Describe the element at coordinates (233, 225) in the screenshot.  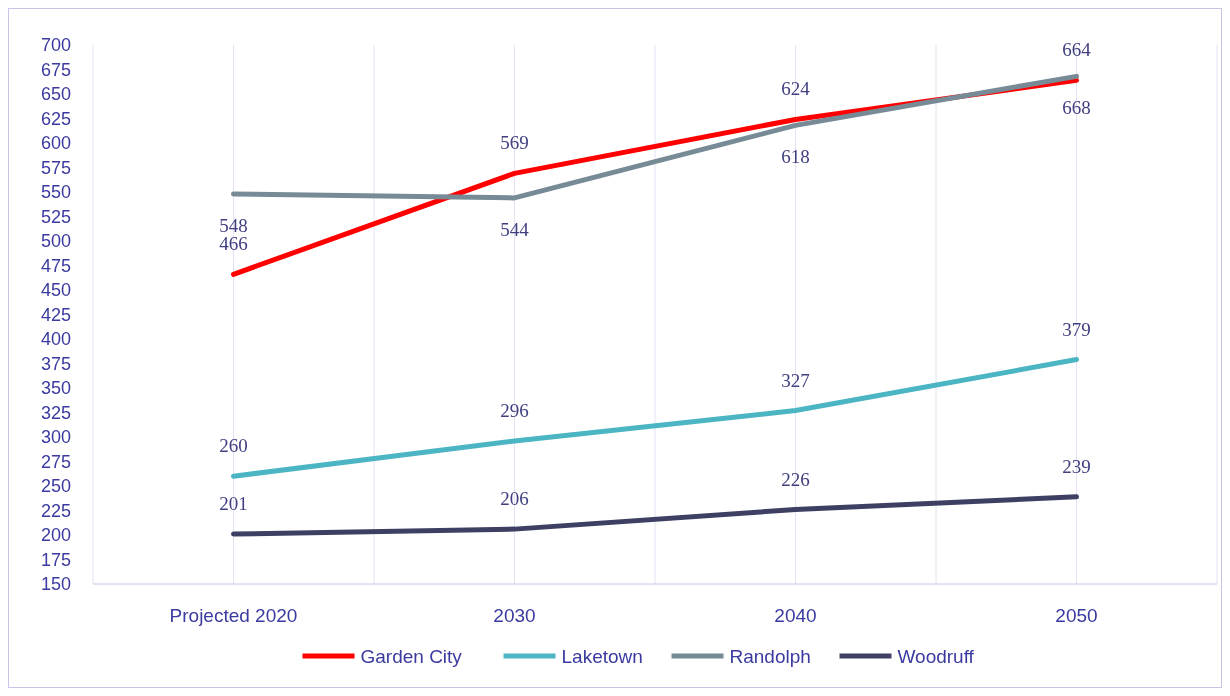
I see `data-label: 548` at that location.